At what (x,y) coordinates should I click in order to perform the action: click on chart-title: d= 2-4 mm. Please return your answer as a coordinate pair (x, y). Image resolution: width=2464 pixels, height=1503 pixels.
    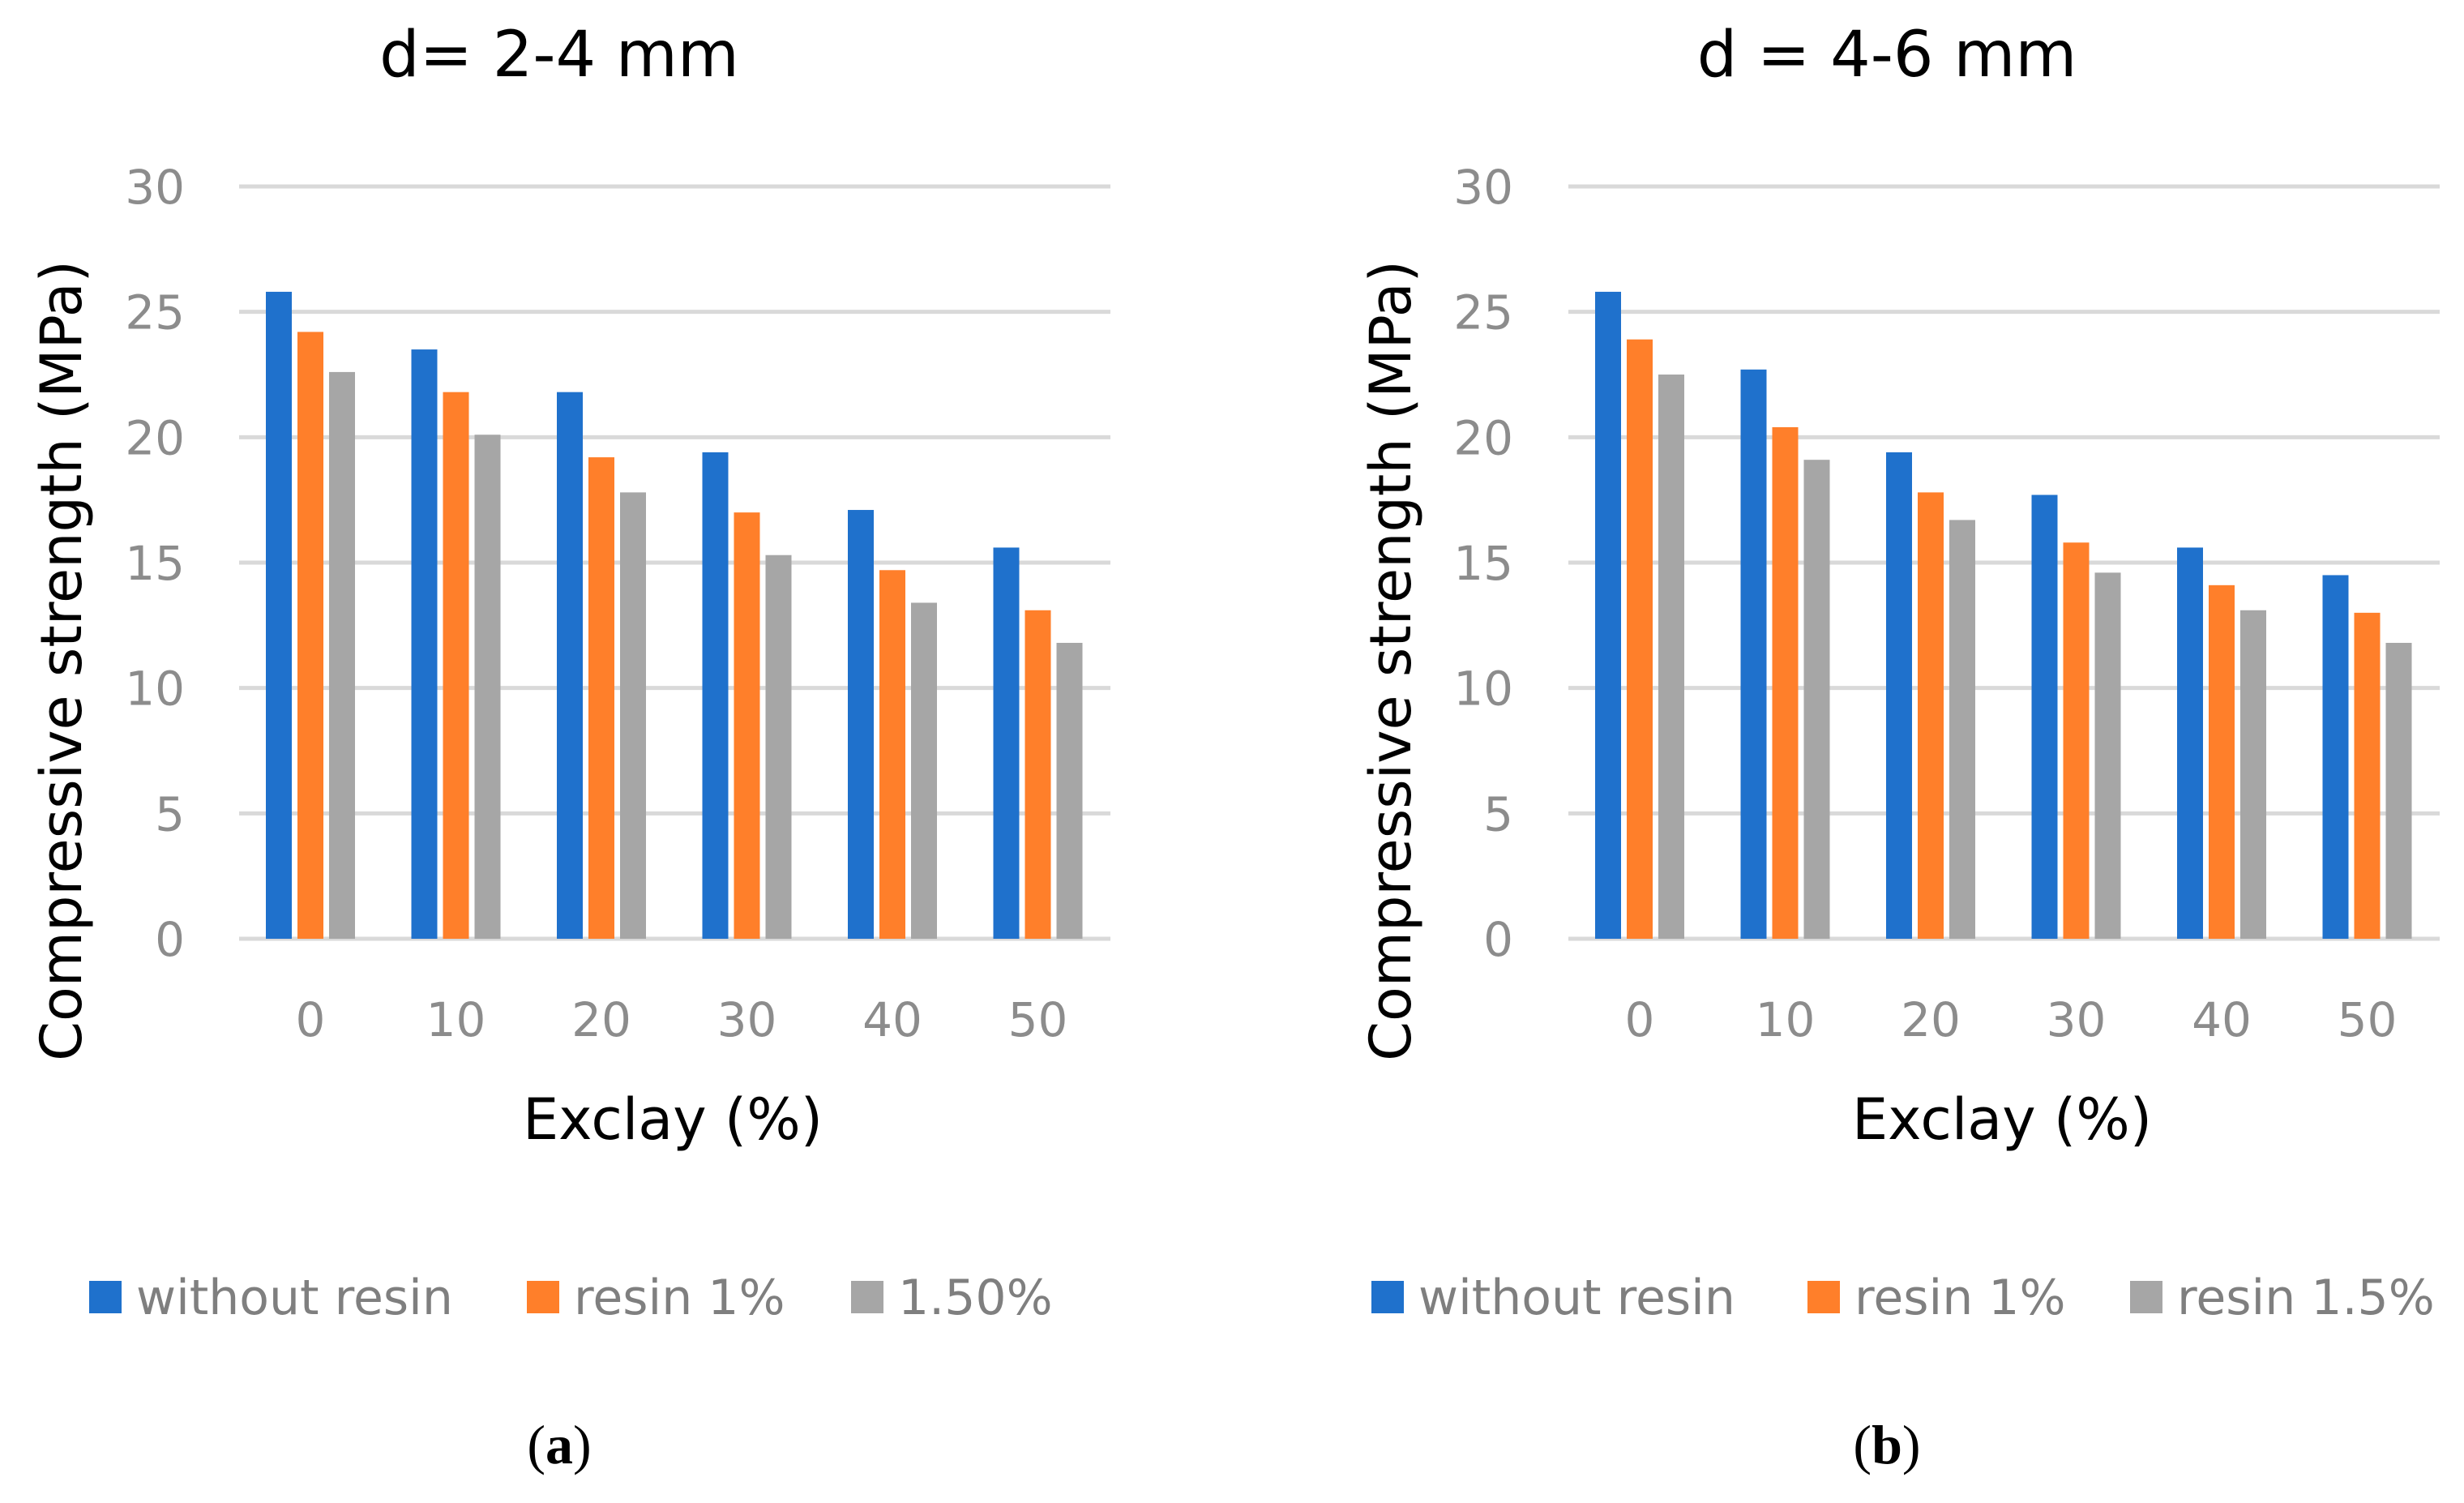
    Looking at the image, I should click on (559, 55).